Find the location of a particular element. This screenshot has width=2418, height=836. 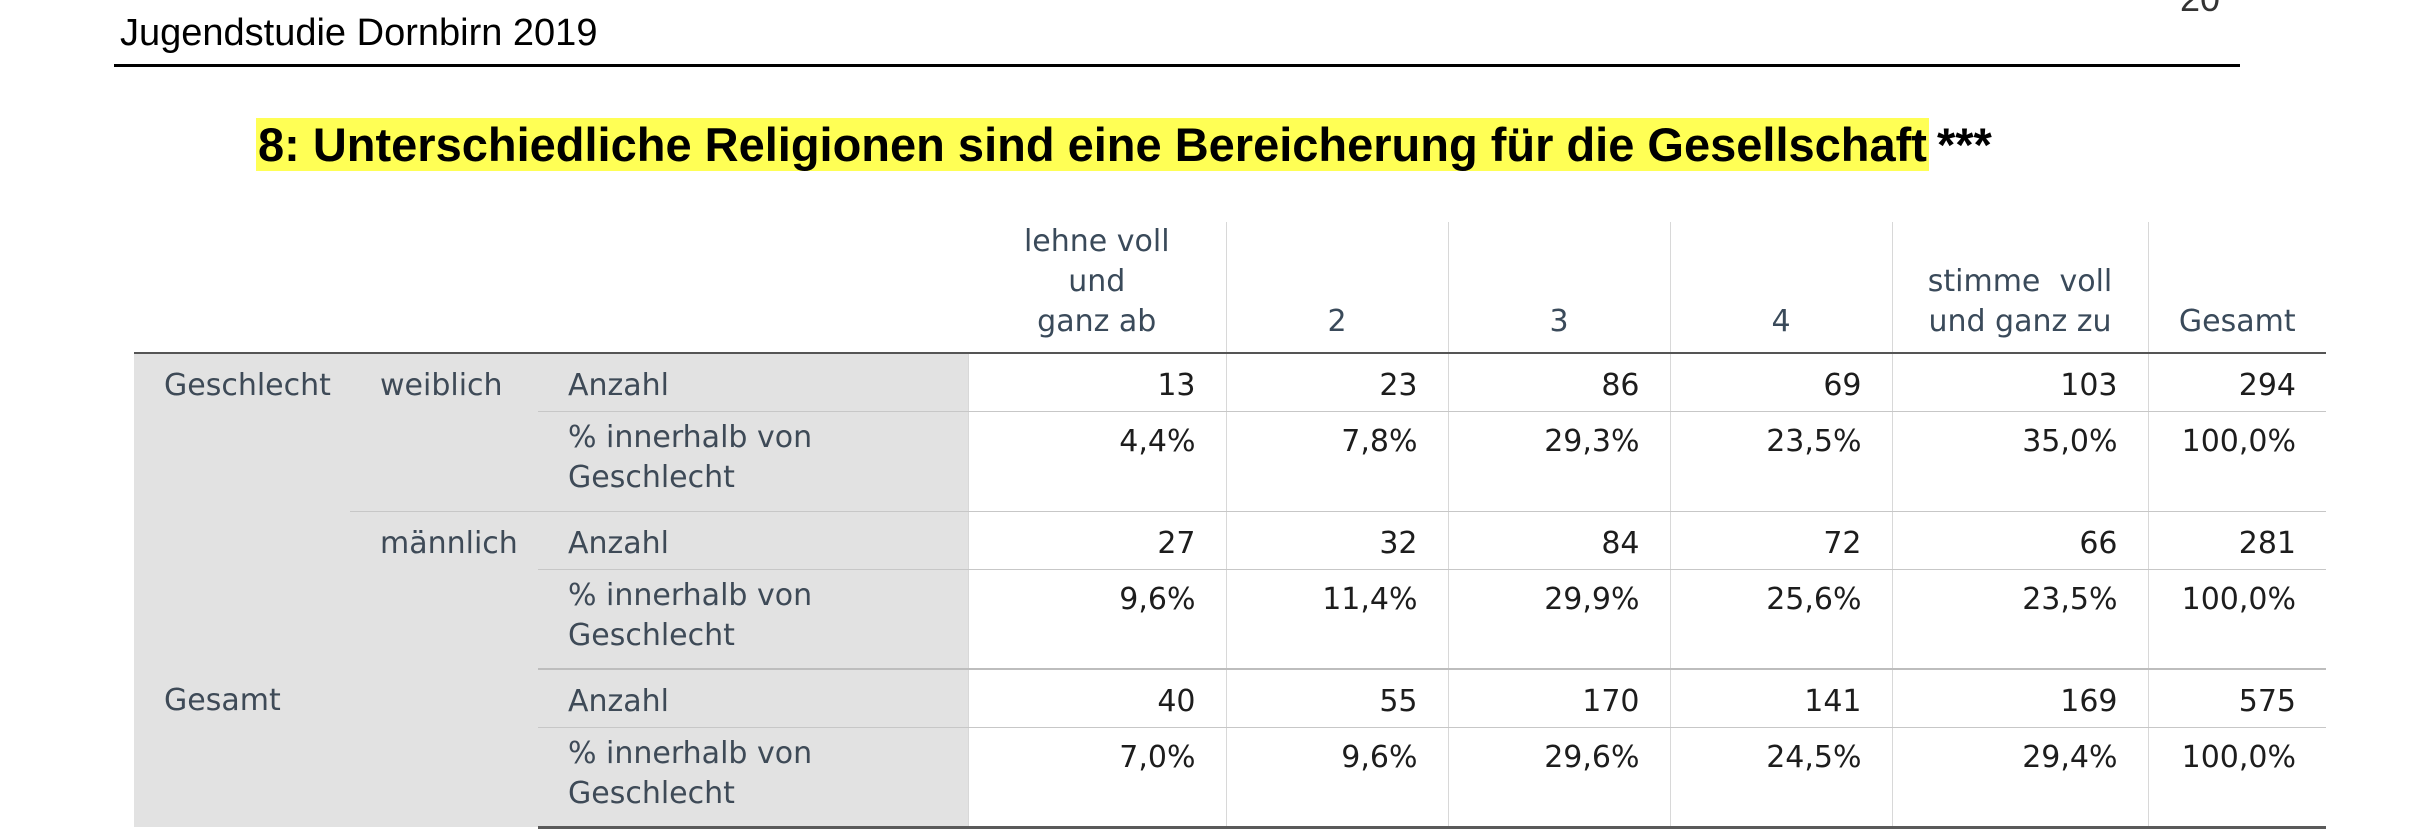

header-rule is located at coordinates (1177, 65).